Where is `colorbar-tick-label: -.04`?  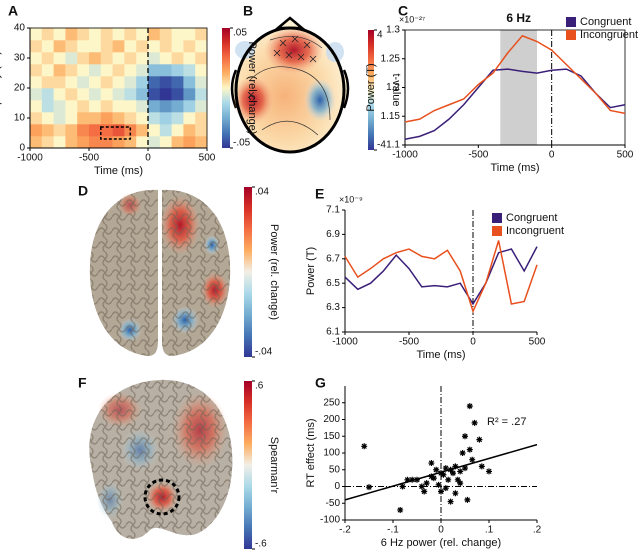
colorbar-tick-label: -.04 is located at coordinates (264, 352).